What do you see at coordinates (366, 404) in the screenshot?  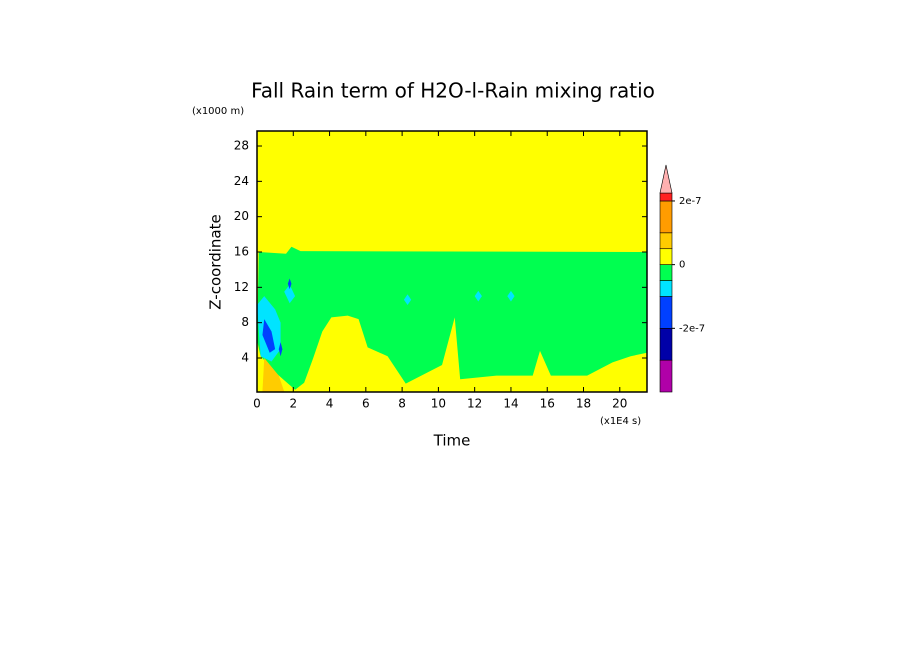 I see `x-tick-label: 6` at bounding box center [366, 404].